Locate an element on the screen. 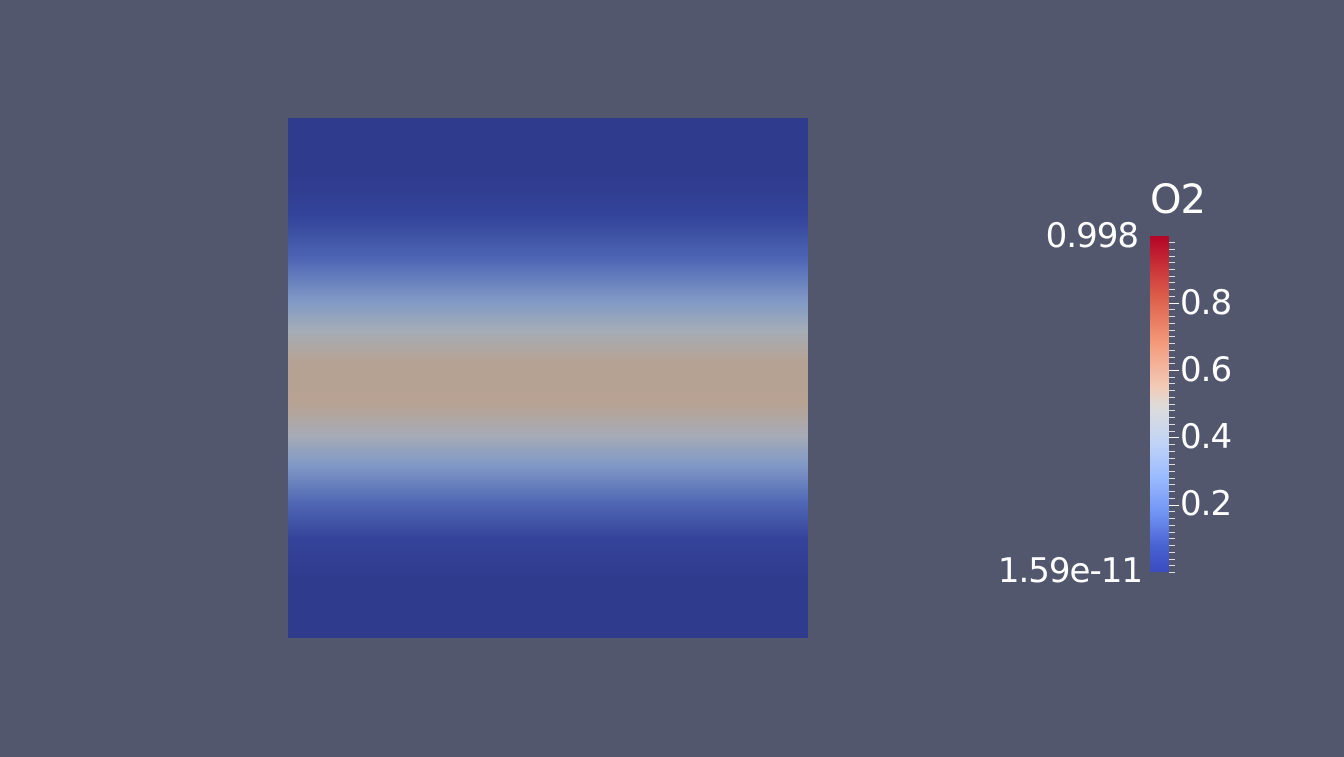  scalar-bar-max-label: 0.998 is located at coordinates (1092, 236).